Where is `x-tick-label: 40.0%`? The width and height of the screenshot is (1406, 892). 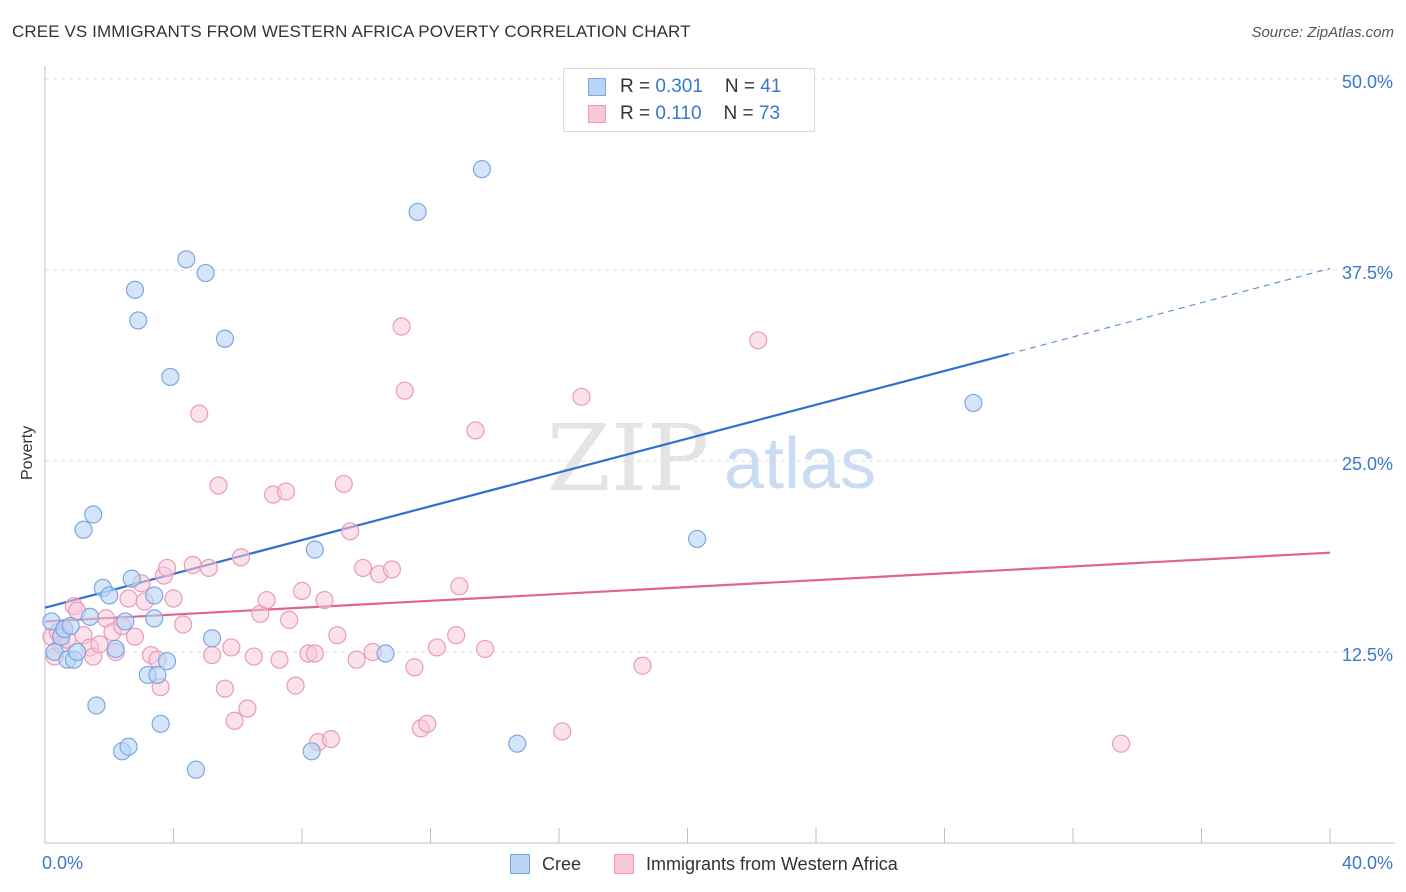 x-tick-label: 40.0% is located at coordinates (1367, 863).